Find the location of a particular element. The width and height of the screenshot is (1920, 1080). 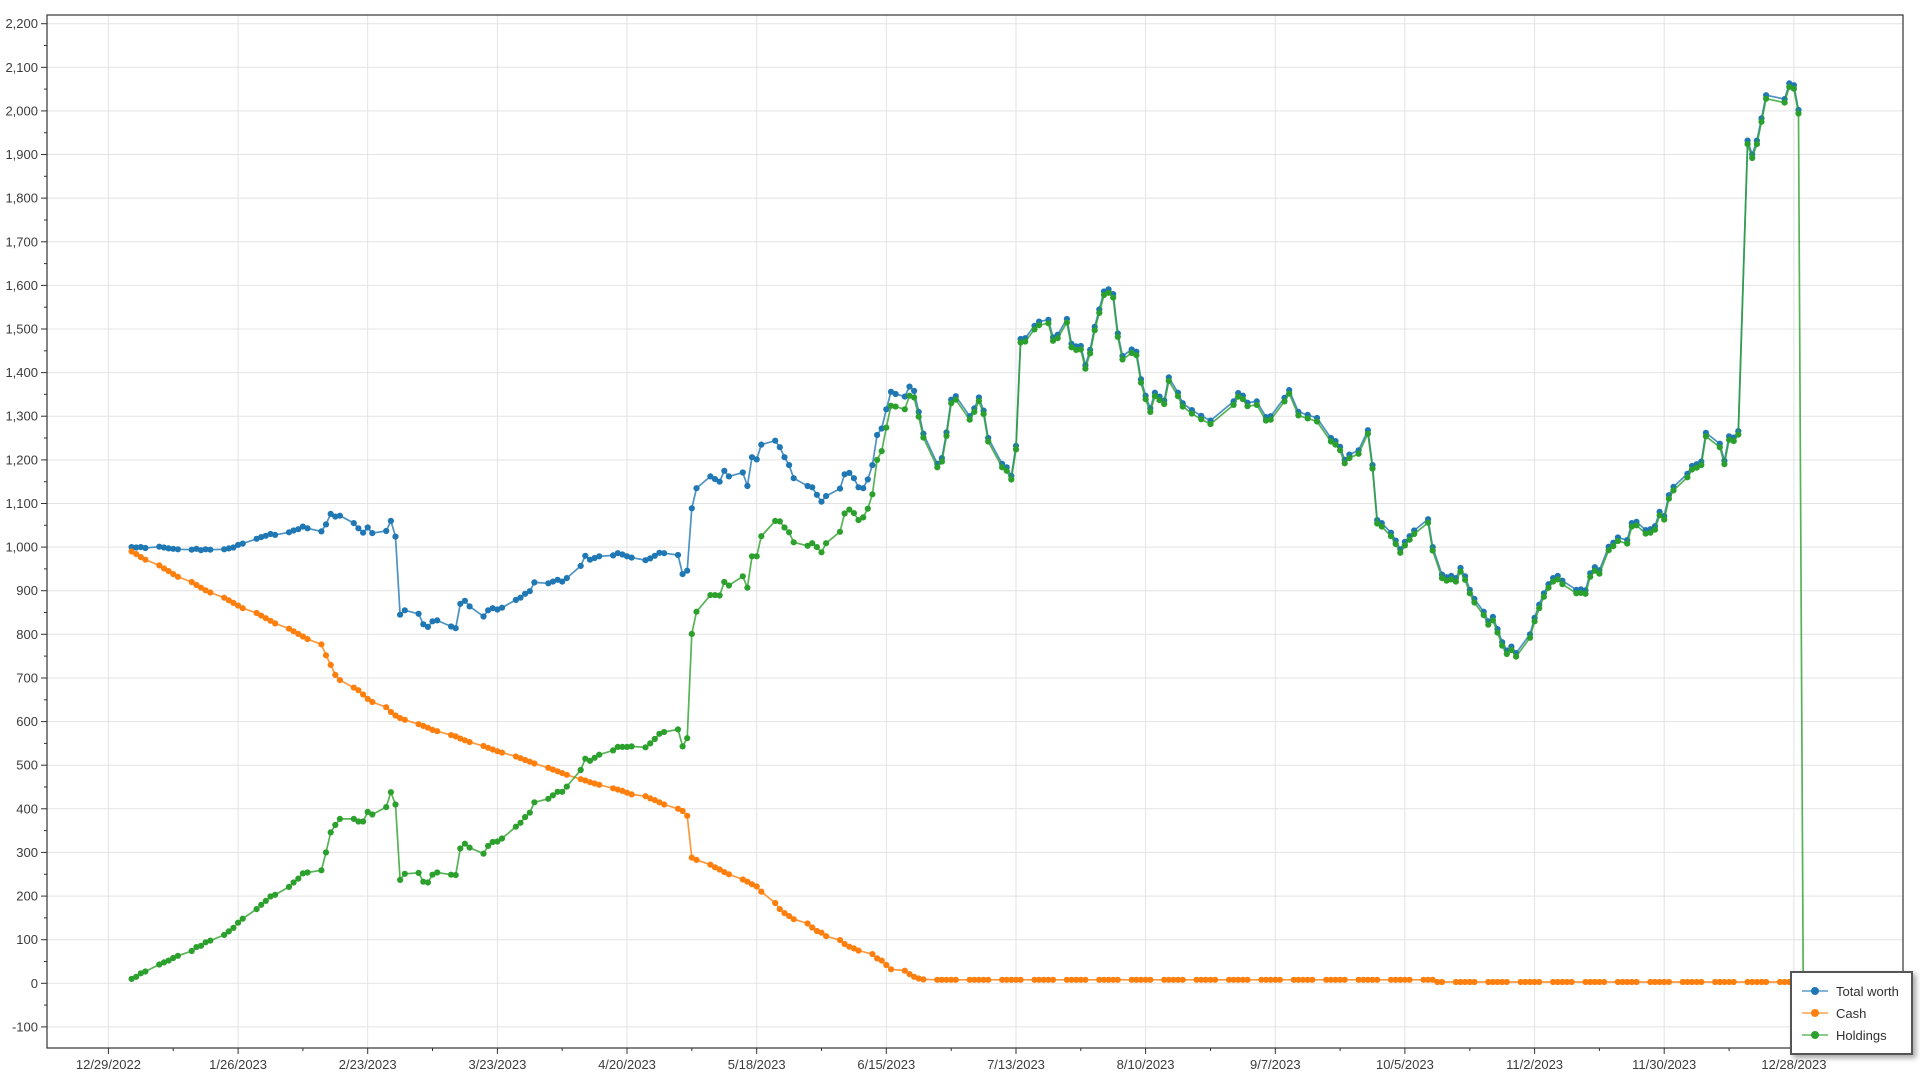

x-tick-label: 2/23/2023 is located at coordinates (368, 1064).